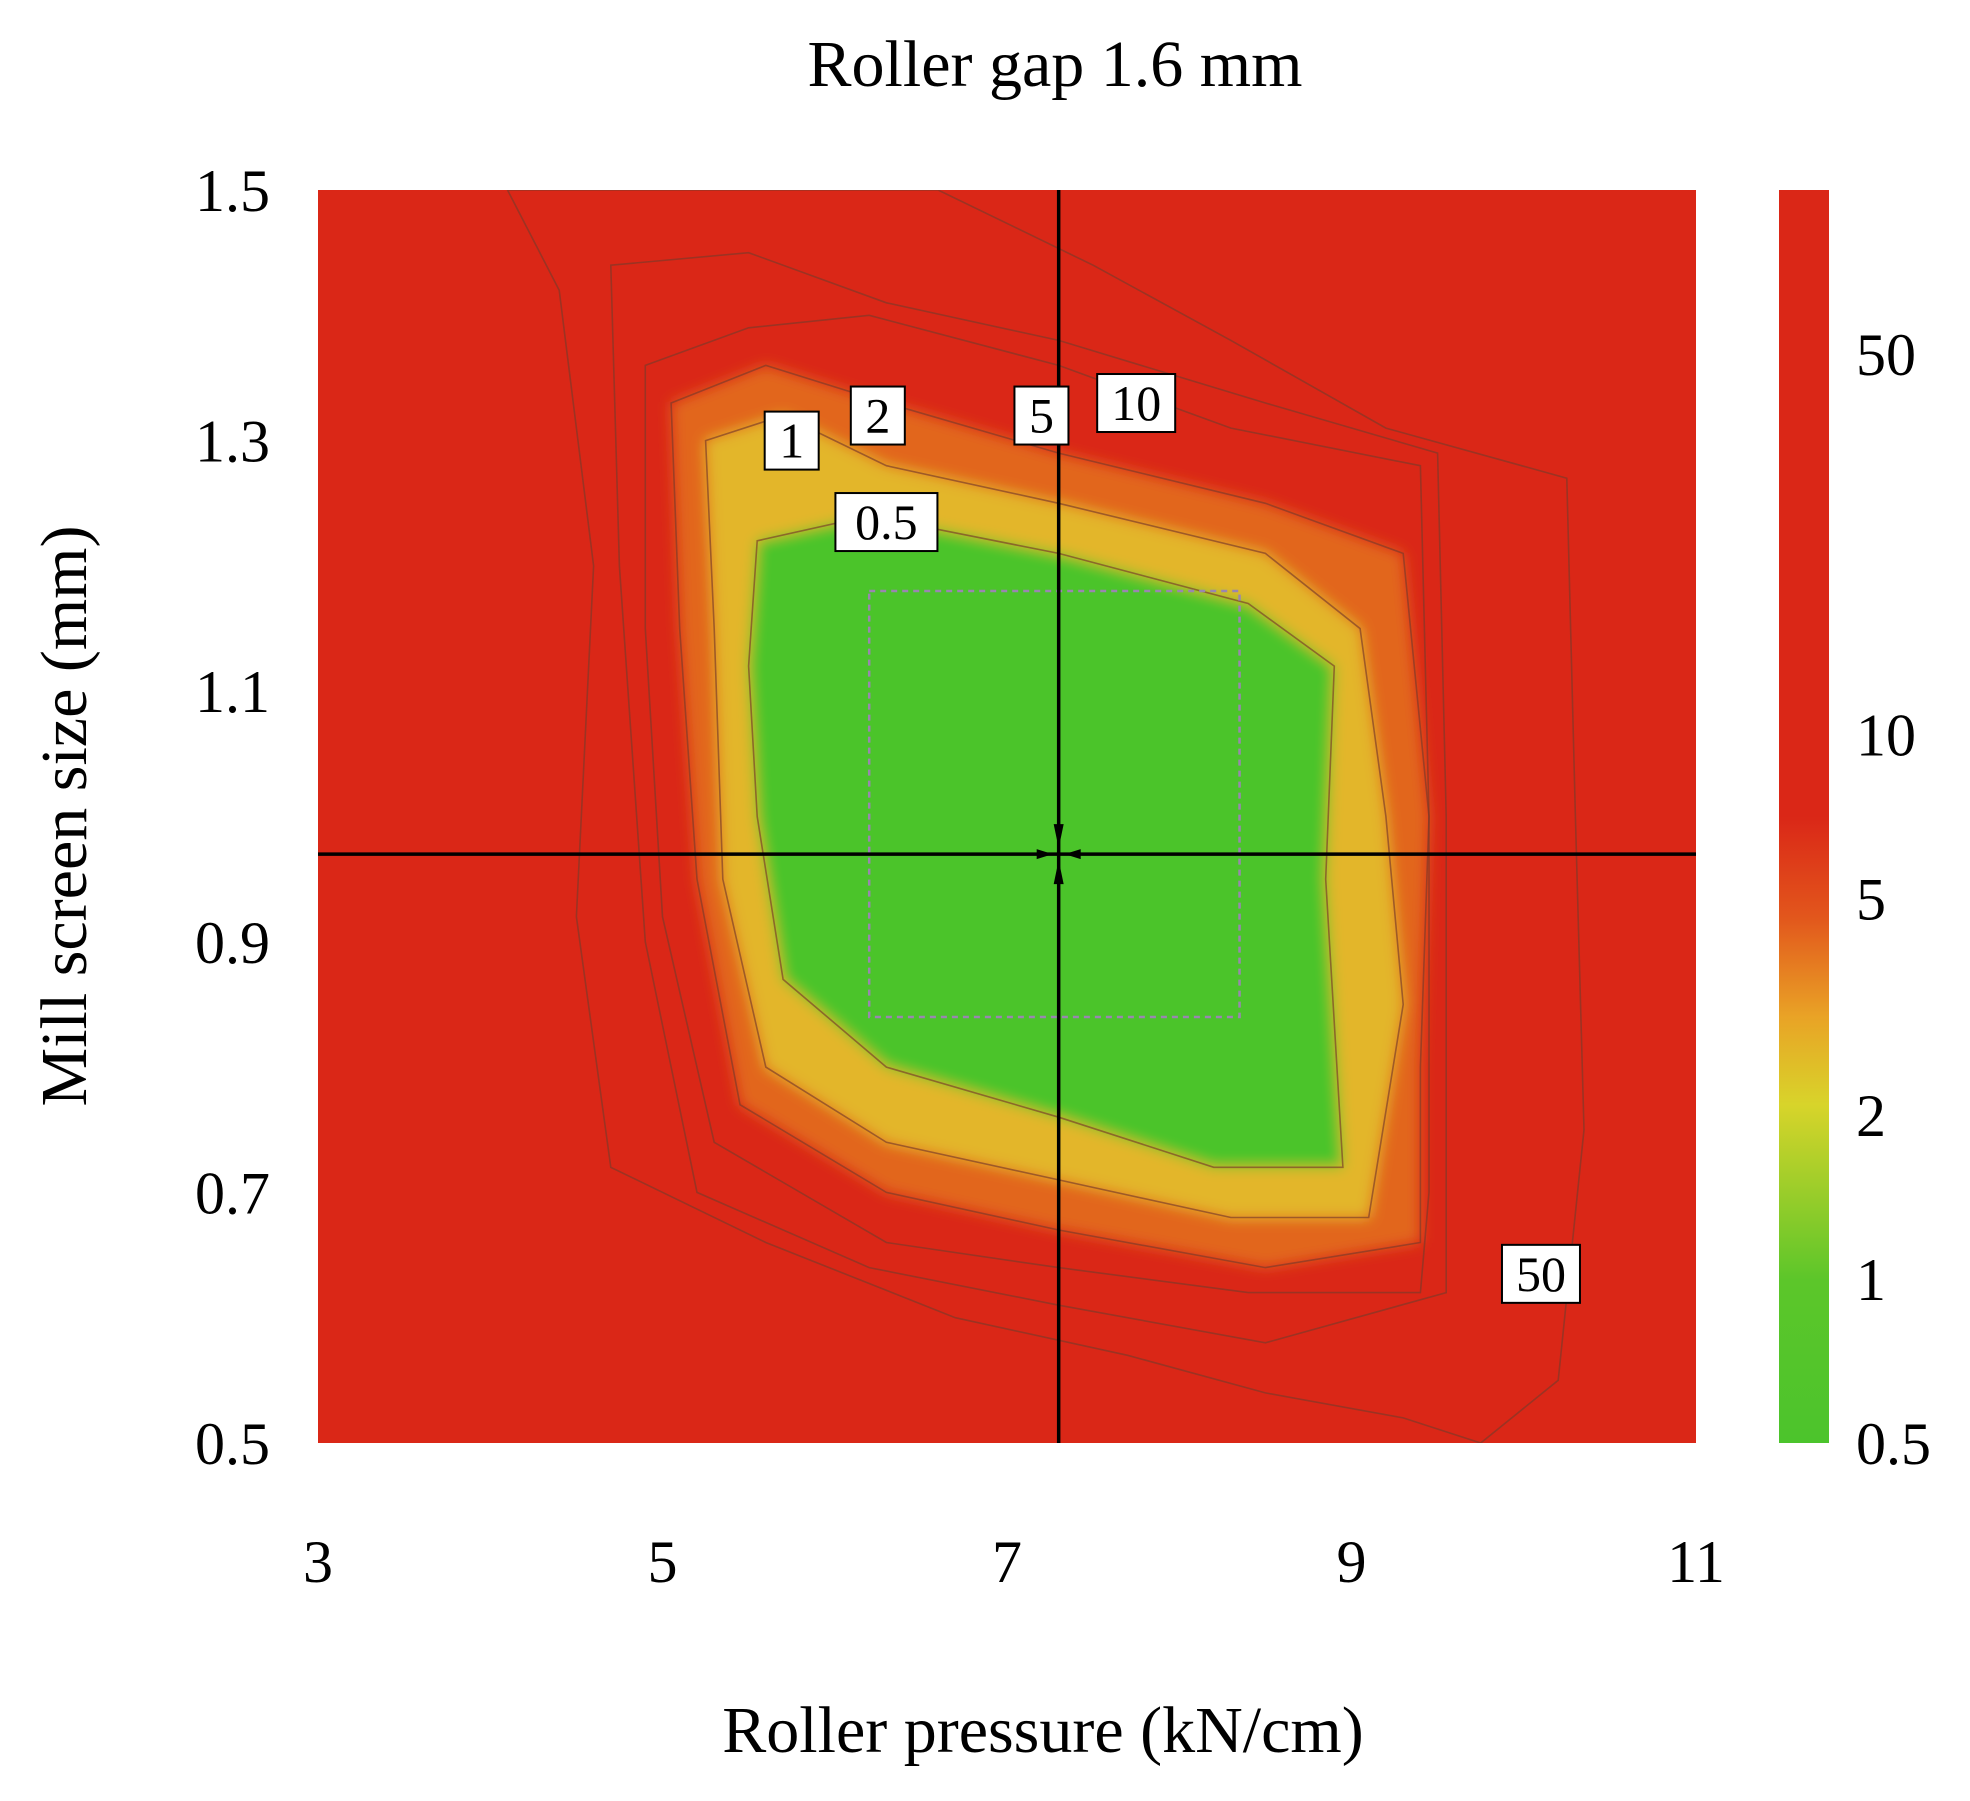 Image resolution: width=1970 pixels, height=1801 pixels. What do you see at coordinates (232, 191) in the screenshot?
I see `y-tick-label: 1.5` at bounding box center [232, 191].